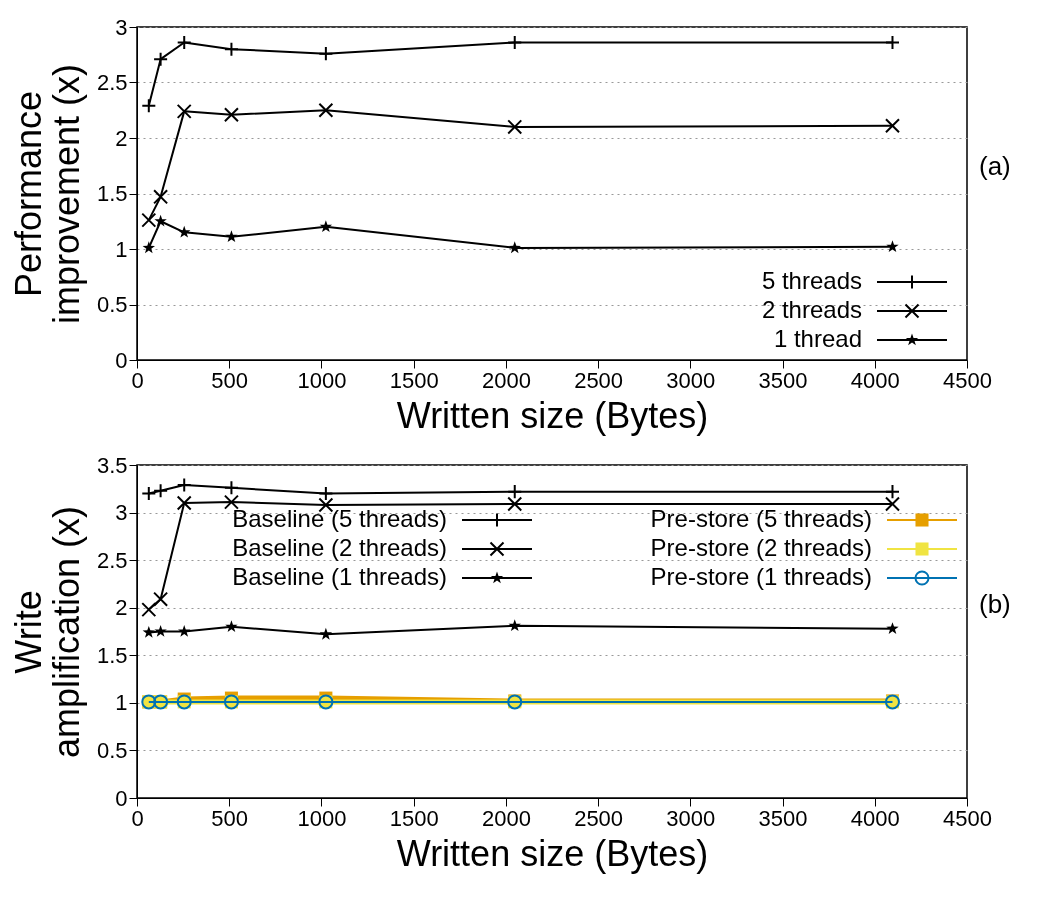 This screenshot has width=1048, height=900. I want to click on legend-label: Pre-store (1 threads), so click(761, 576).